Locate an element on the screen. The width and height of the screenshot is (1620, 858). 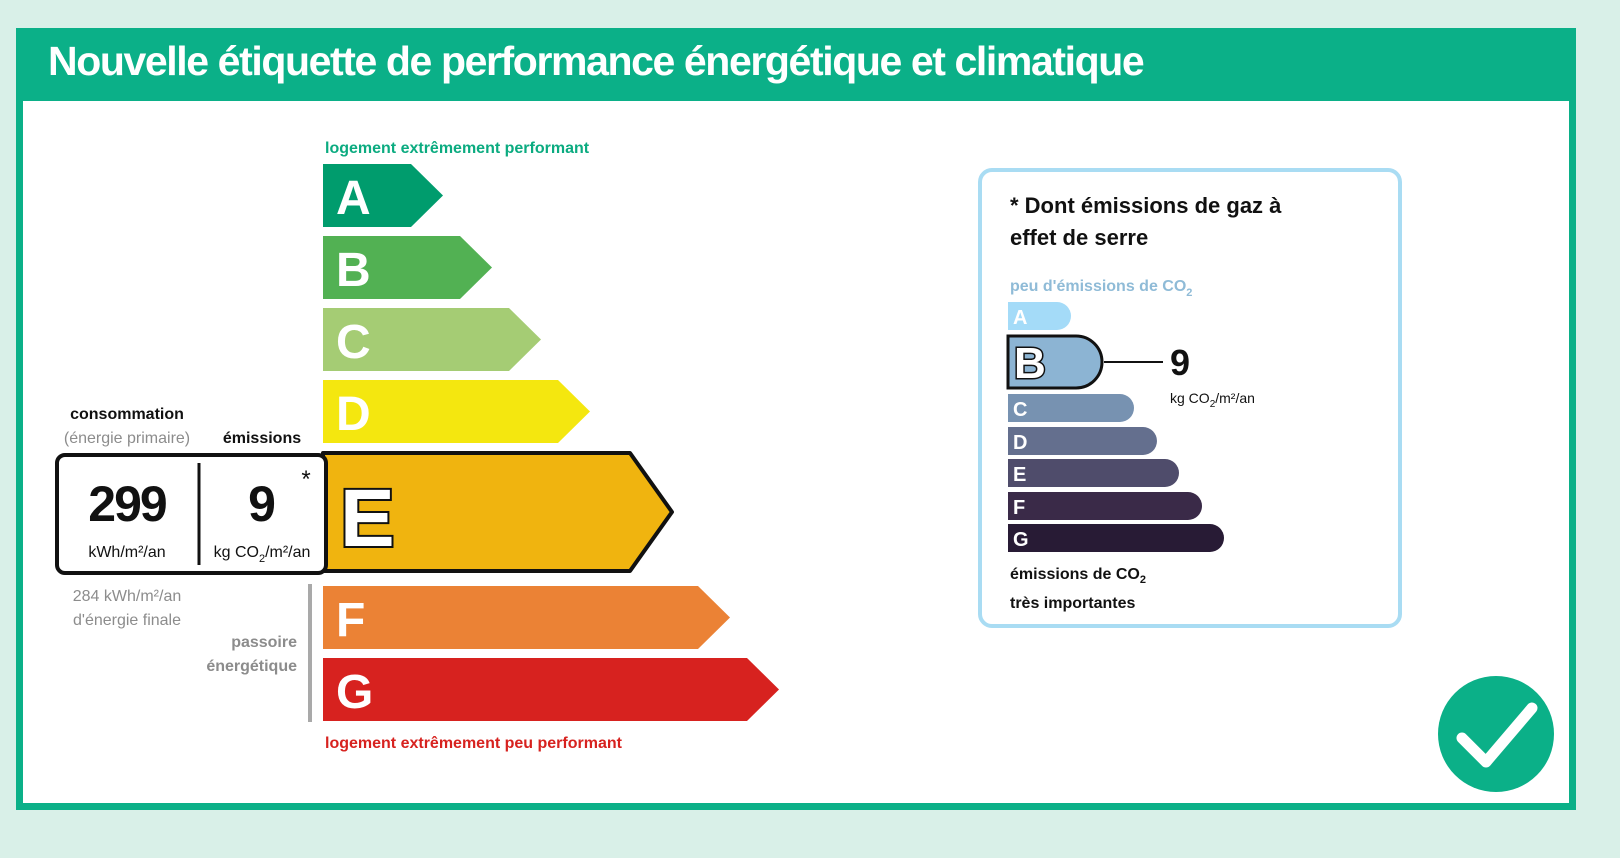
energy-bar-letter-e: E is located at coordinates (367, 518).